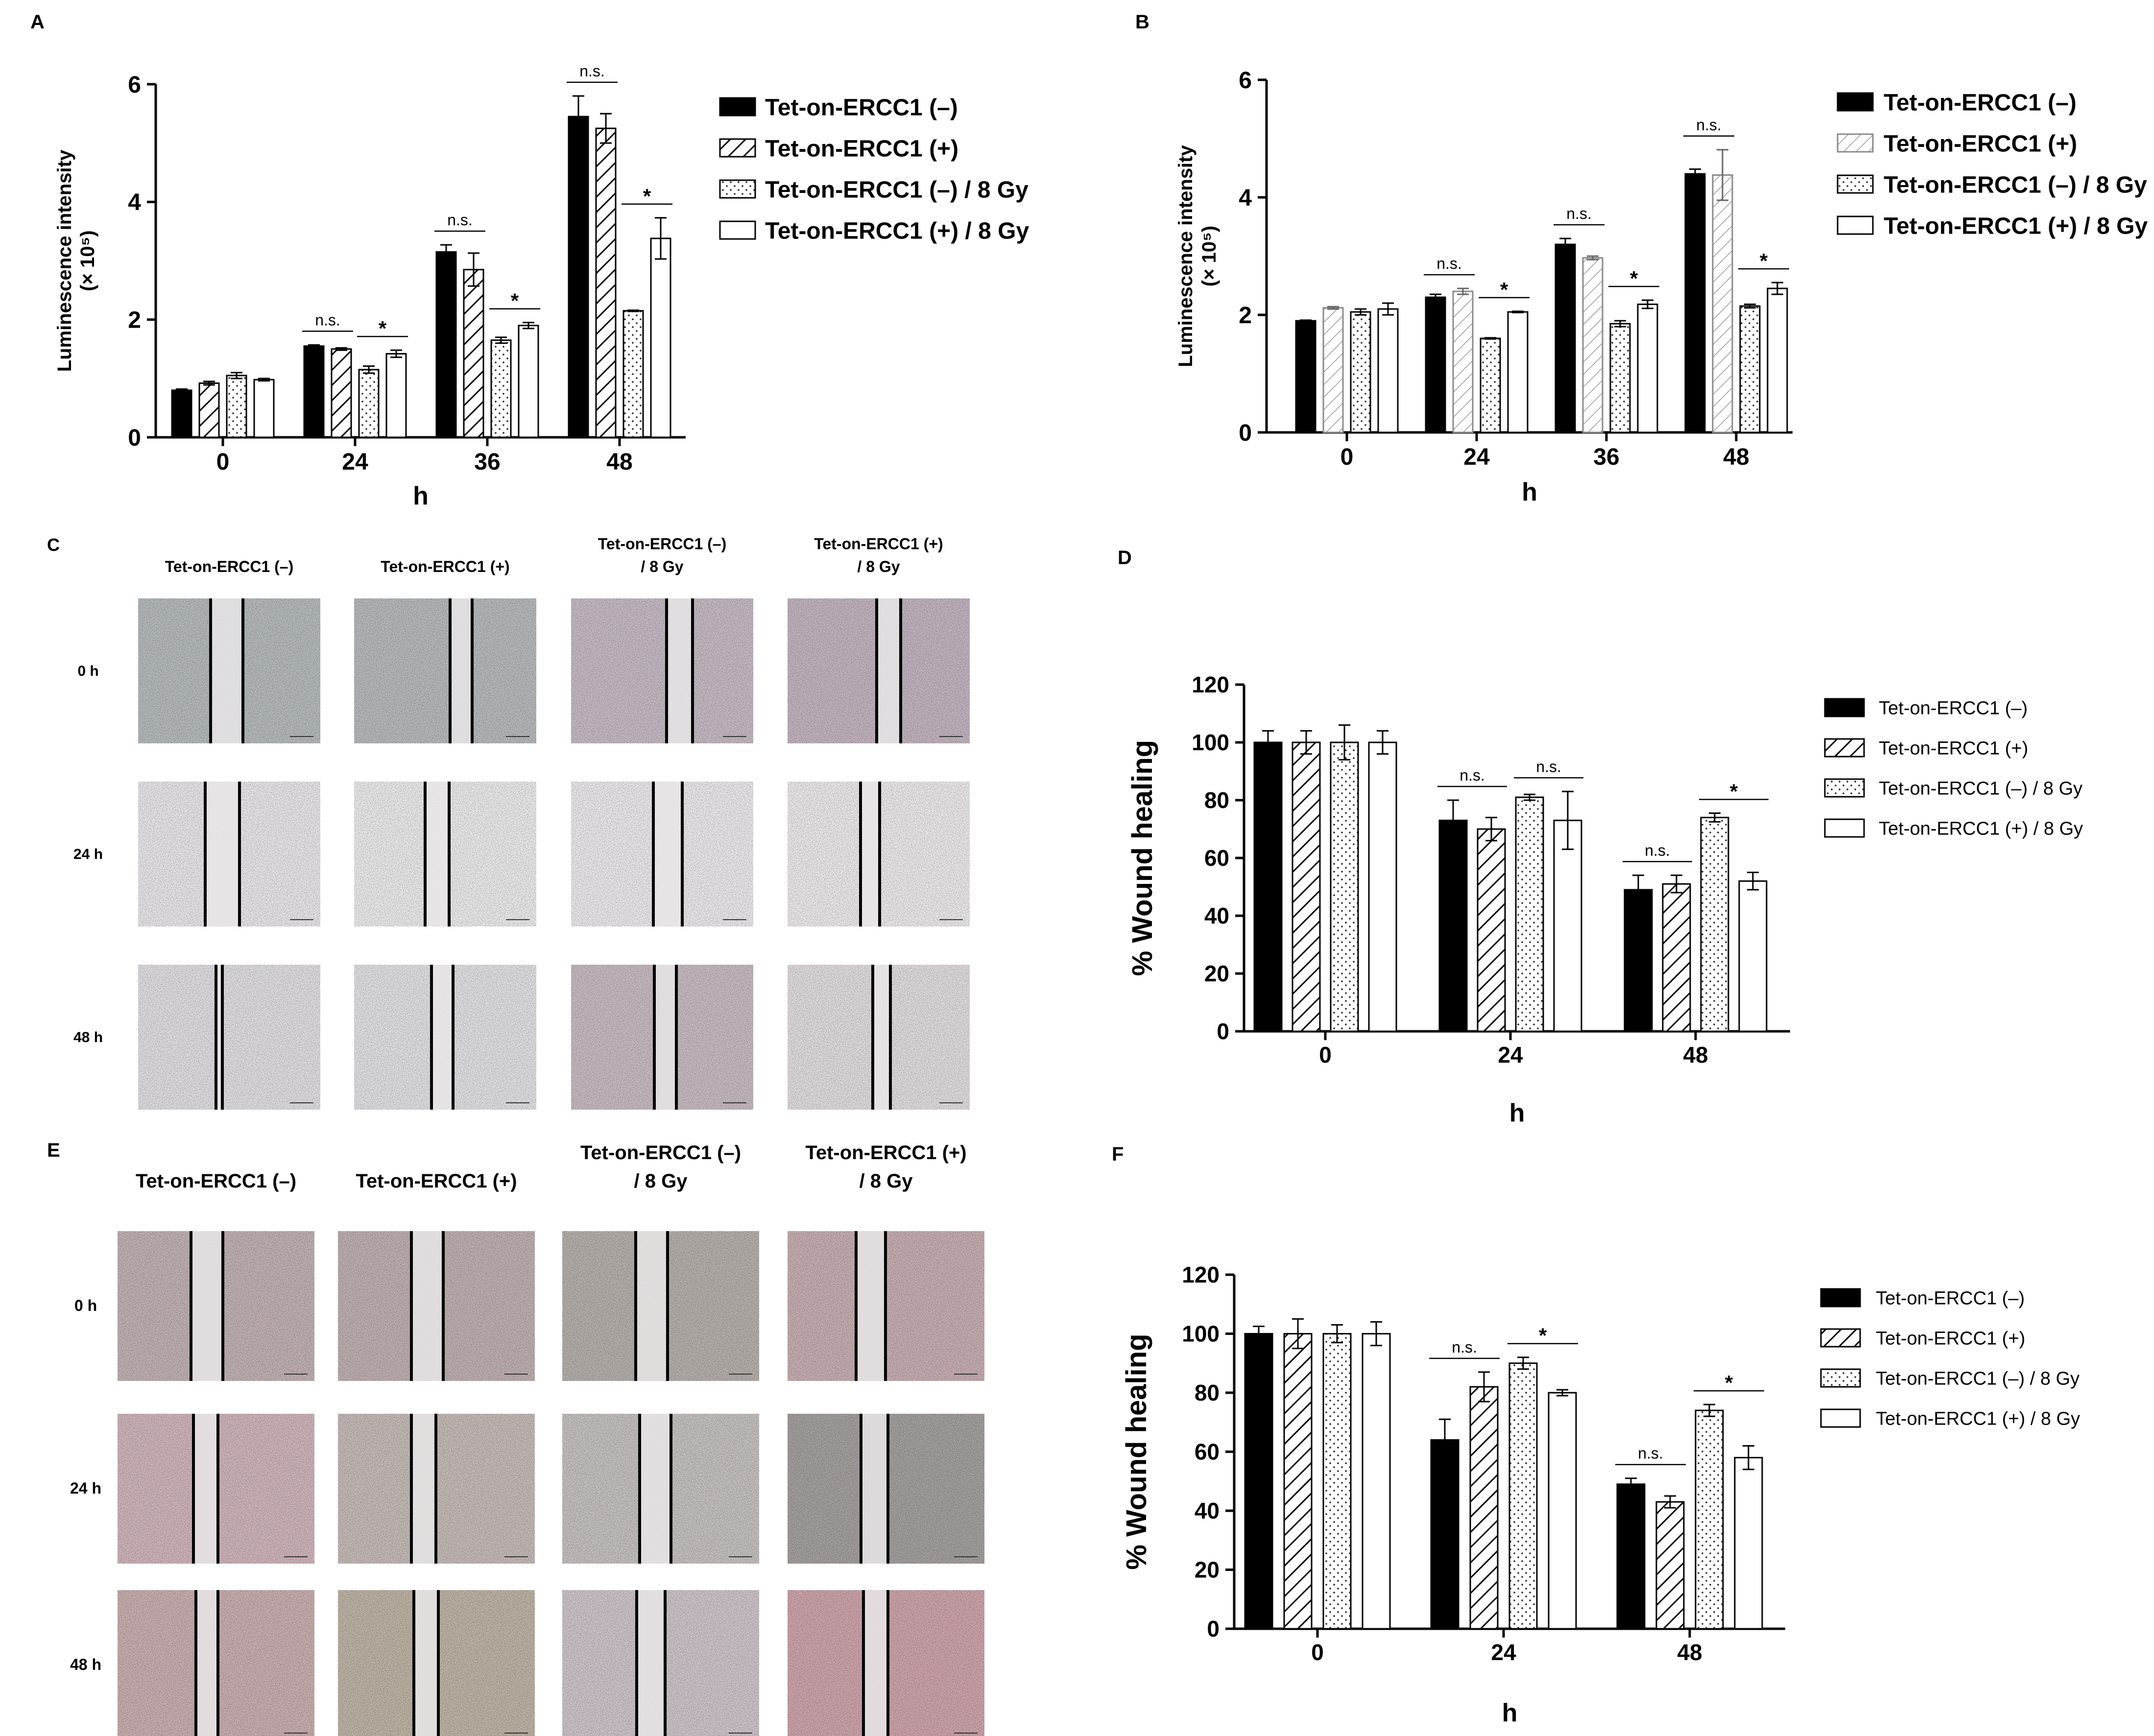  What do you see at coordinates (878, 567) in the screenshot?
I see `column-header: / 8 Gy` at bounding box center [878, 567].